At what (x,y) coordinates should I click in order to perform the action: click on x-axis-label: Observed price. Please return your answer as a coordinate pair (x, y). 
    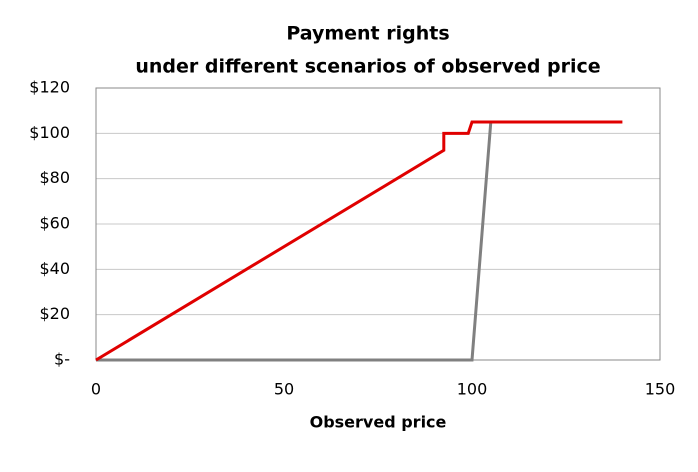
    Looking at the image, I should click on (378, 422).